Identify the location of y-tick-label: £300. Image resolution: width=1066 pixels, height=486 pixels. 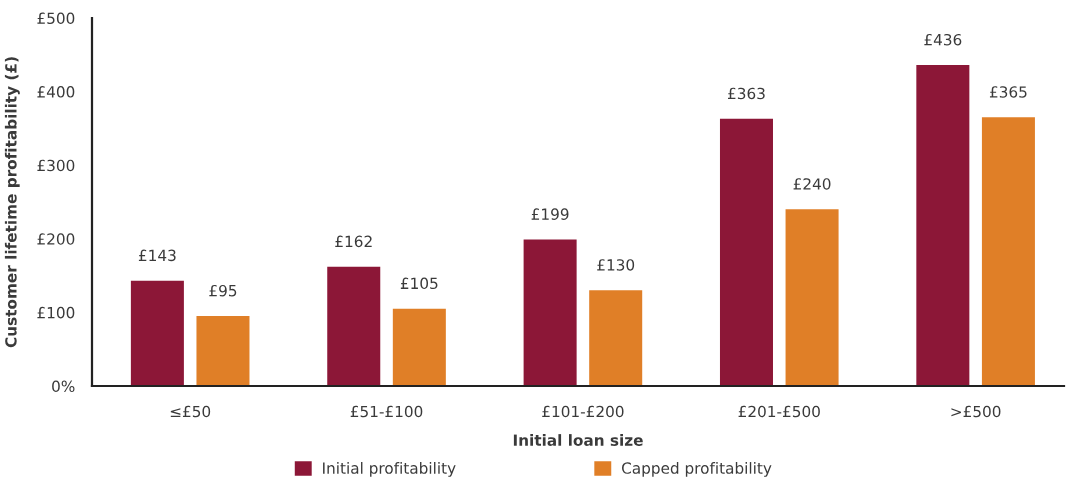
(56, 165).